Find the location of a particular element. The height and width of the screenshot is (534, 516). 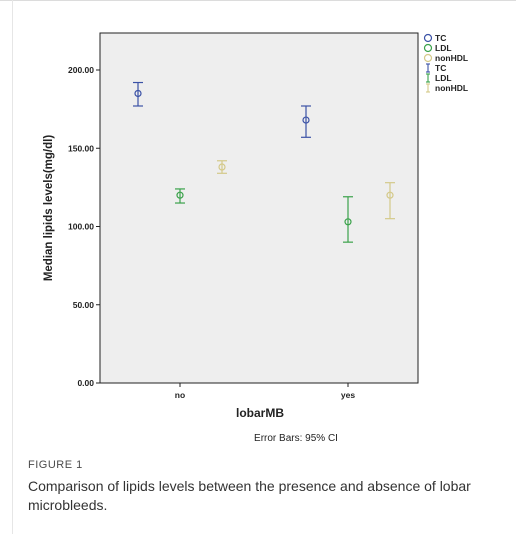

figure-label: FIGURE 1 is located at coordinates (55, 465).